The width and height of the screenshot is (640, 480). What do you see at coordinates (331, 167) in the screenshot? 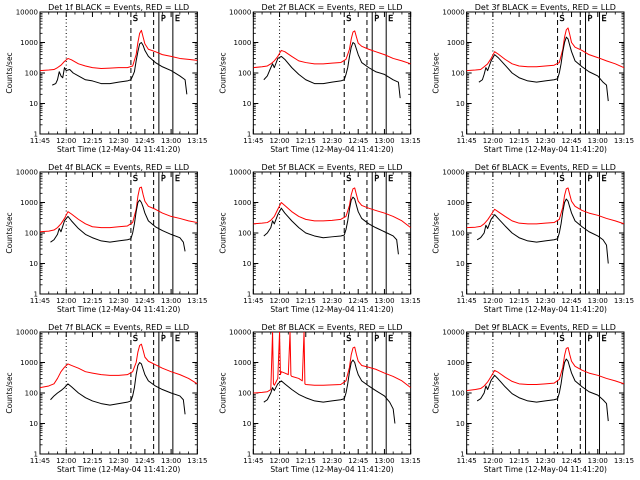
I see `panel-title: Det 5f BLACK = Events, RED = LLD` at bounding box center [331, 167].